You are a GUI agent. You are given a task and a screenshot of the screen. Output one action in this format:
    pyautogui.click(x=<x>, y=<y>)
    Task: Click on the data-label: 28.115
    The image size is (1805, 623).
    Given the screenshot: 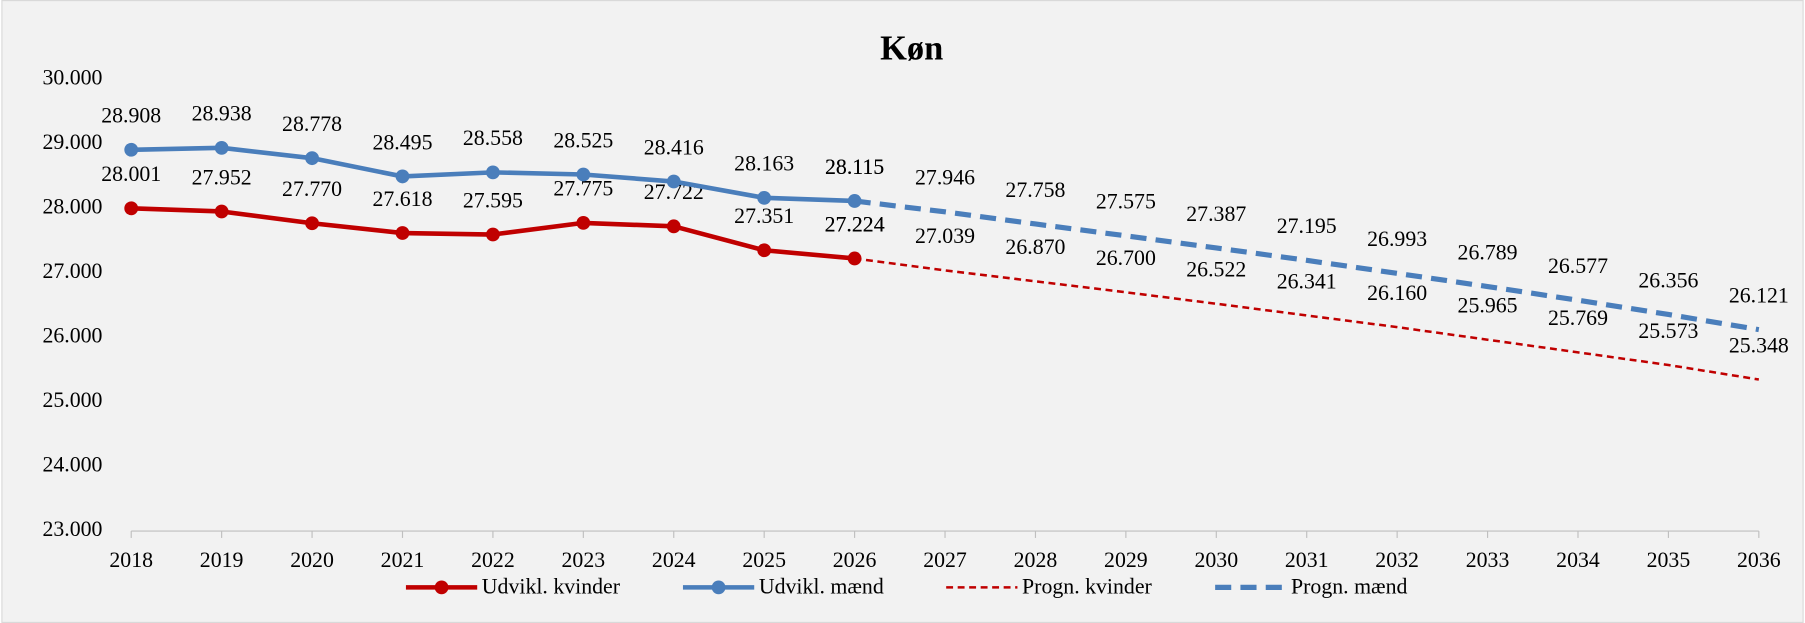 What is the action you would take?
    pyautogui.click(x=854, y=167)
    